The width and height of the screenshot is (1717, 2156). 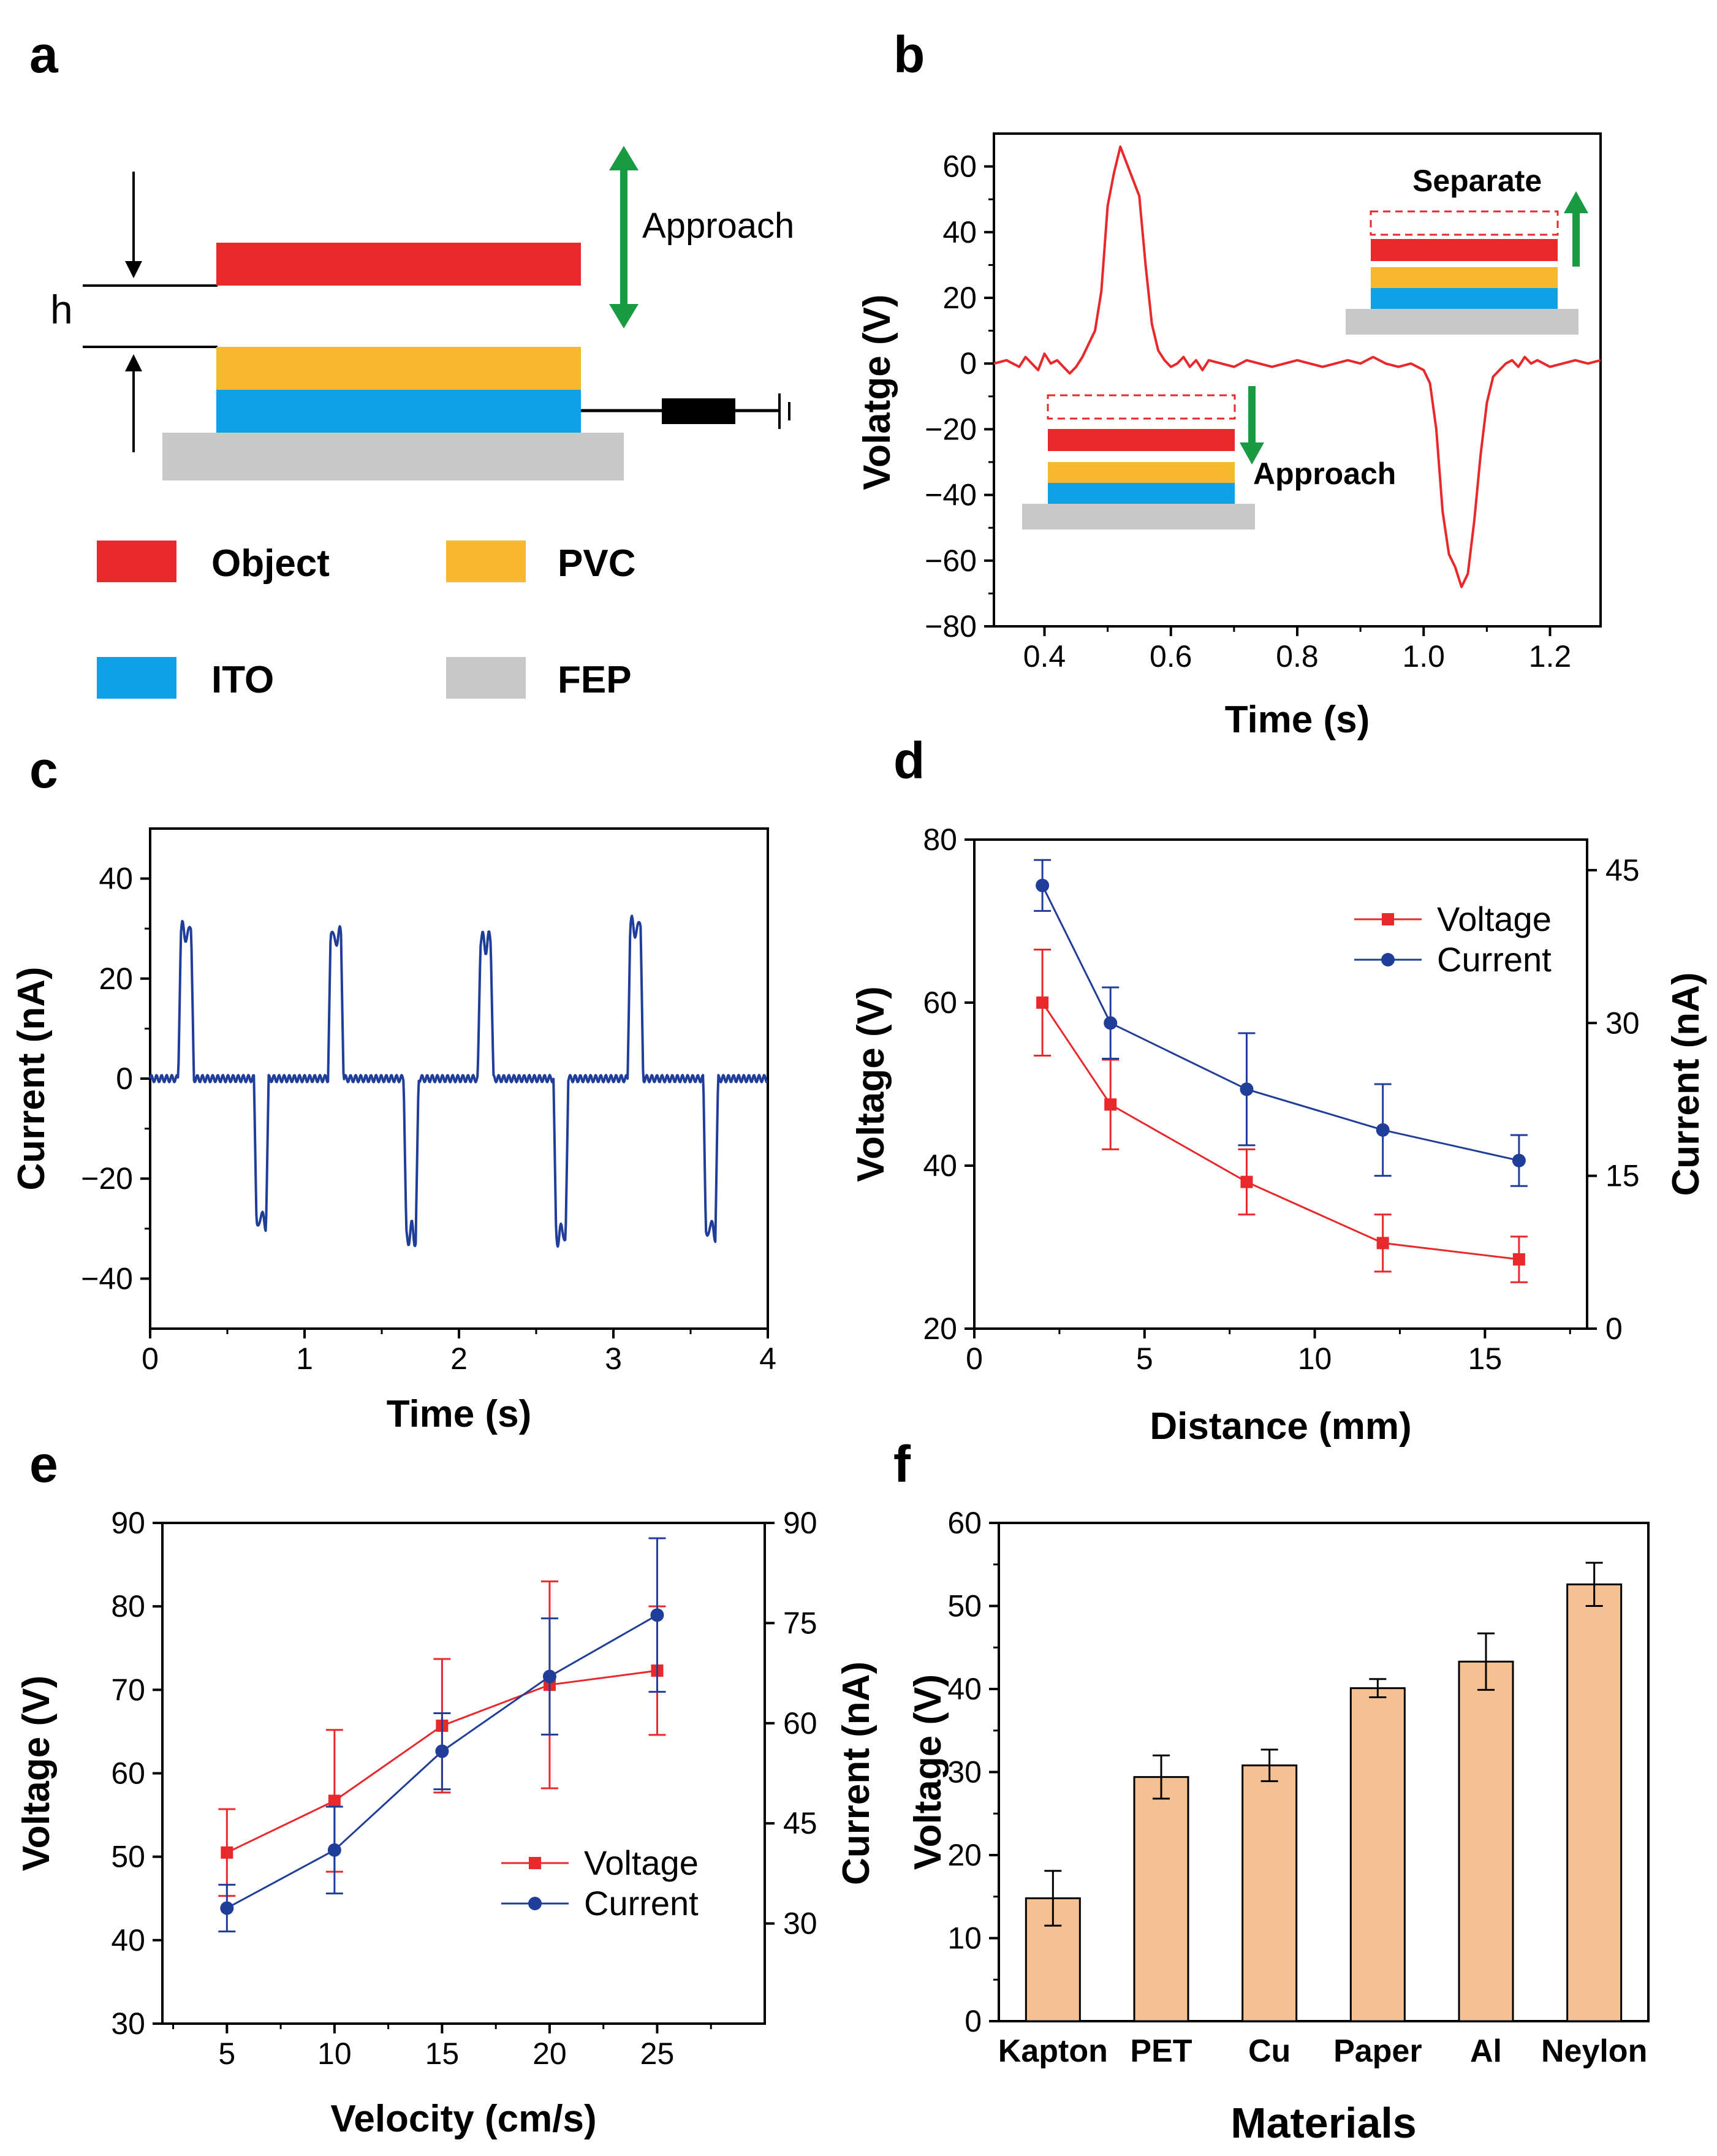 I want to click on y-tick-label-c: −20, so click(x=107, y=1178).